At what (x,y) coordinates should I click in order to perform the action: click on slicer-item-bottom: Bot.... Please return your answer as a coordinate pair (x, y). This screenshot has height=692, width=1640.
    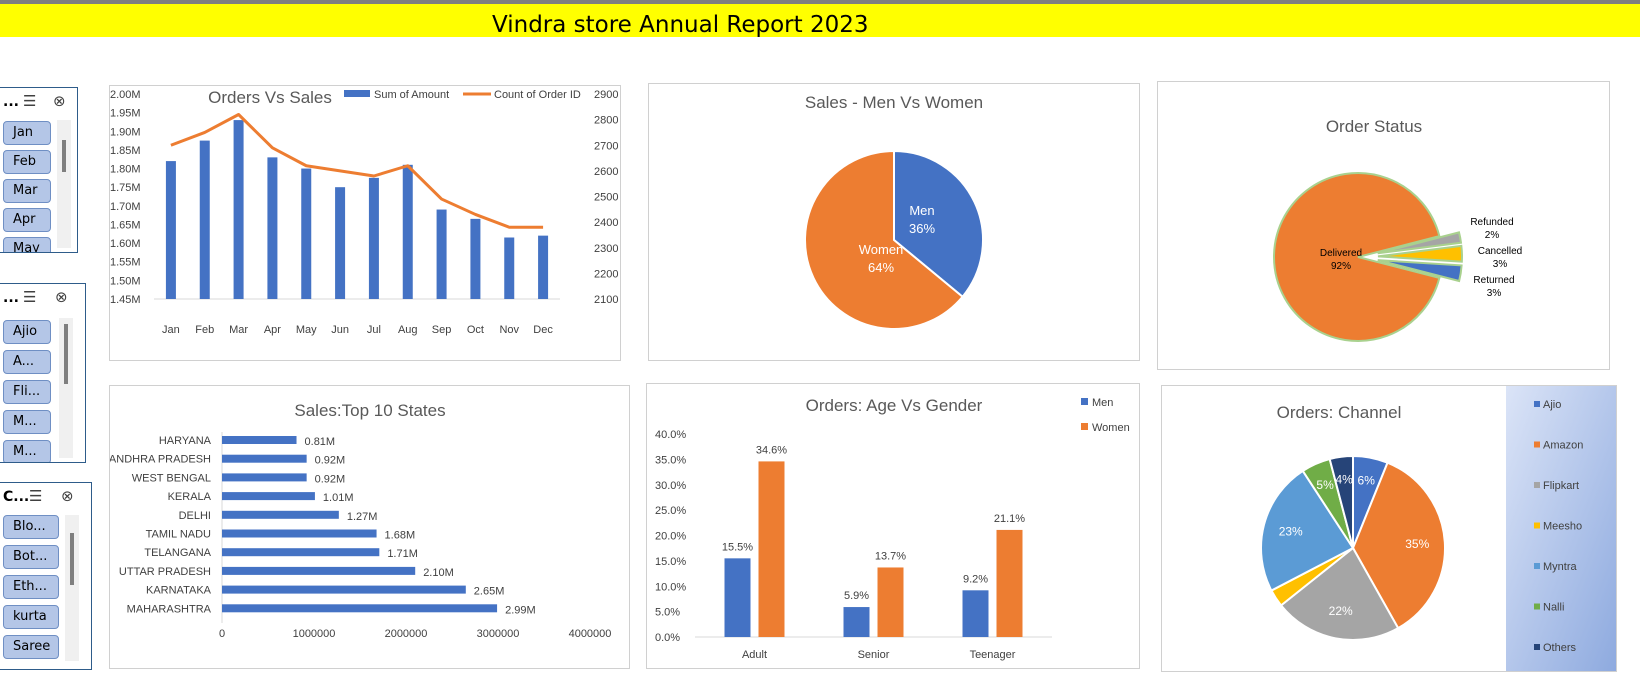
    Looking at the image, I should click on (31, 557).